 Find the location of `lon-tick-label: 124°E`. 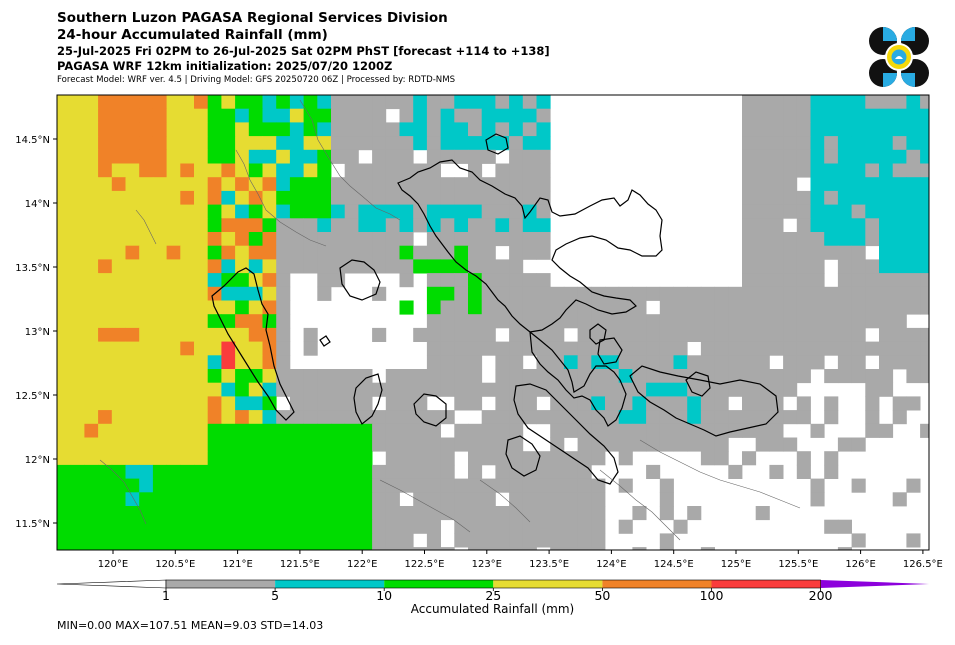

lon-tick-label: 124°E is located at coordinates (611, 564).